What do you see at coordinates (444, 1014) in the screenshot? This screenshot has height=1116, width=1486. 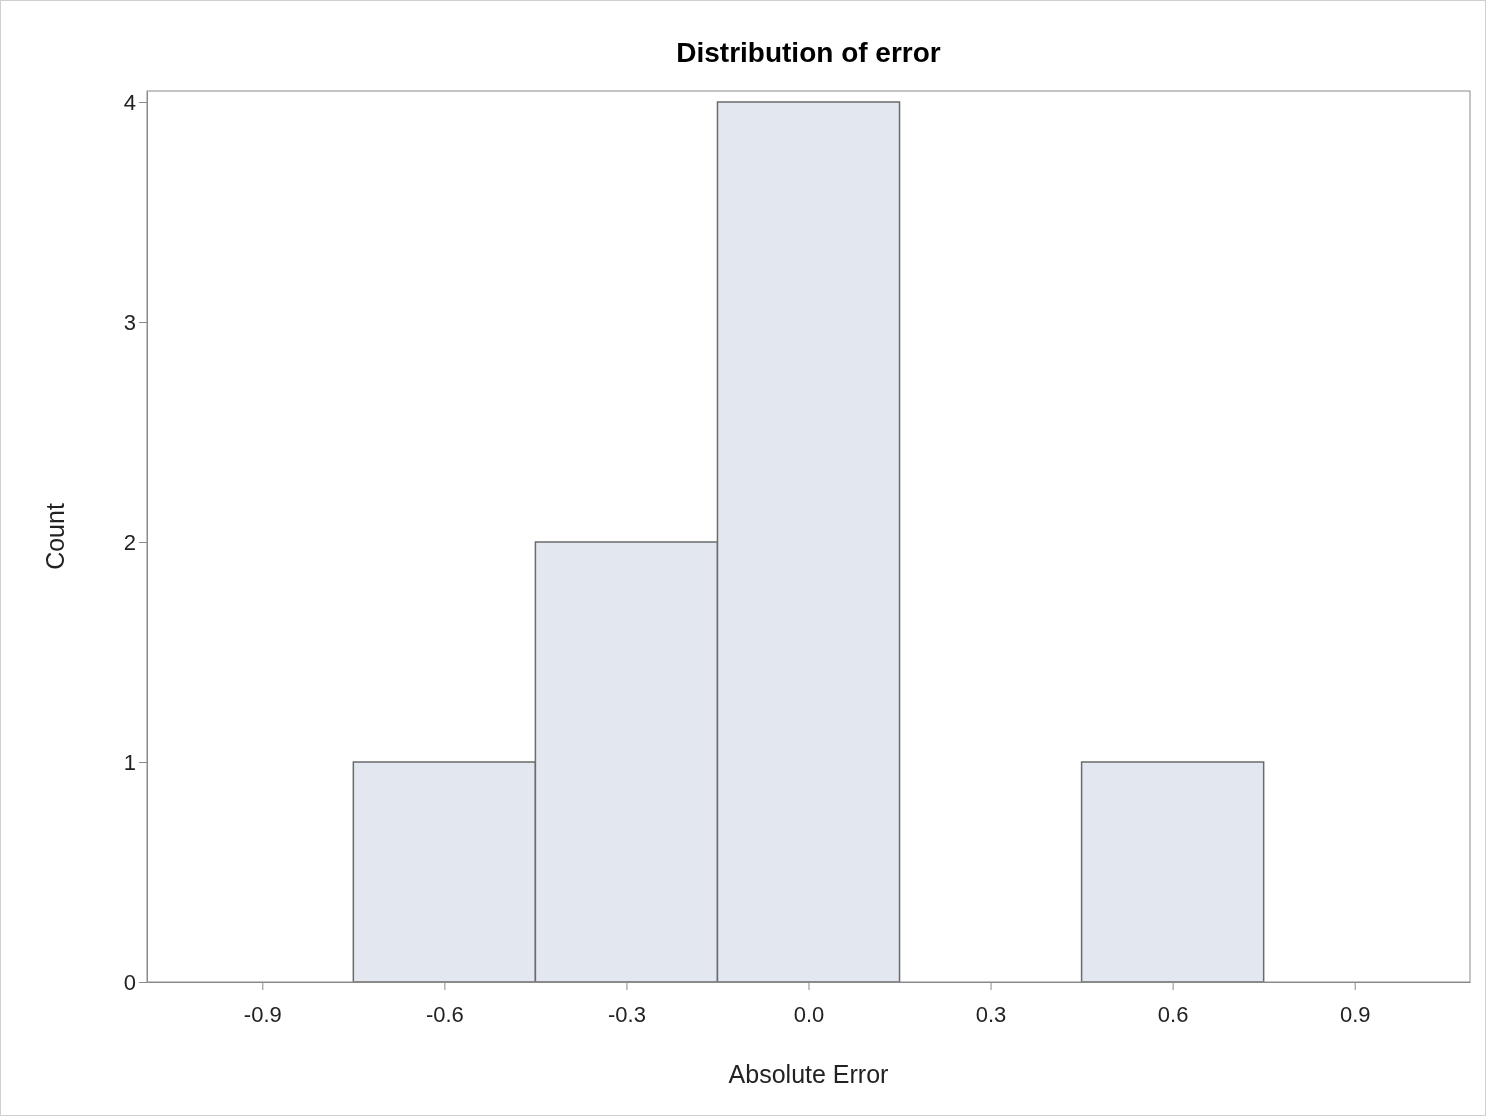 I see `x-tick-label: -0.6` at bounding box center [444, 1014].